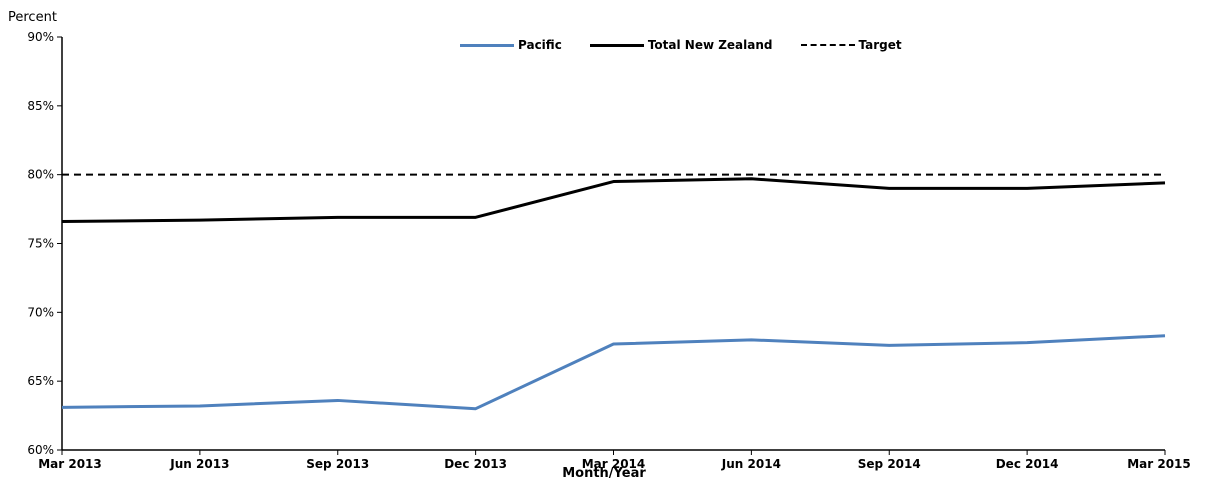  What do you see at coordinates (540, 45) in the screenshot?
I see `legend-label-pacific: Pacific` at bounding box center [540, 45].